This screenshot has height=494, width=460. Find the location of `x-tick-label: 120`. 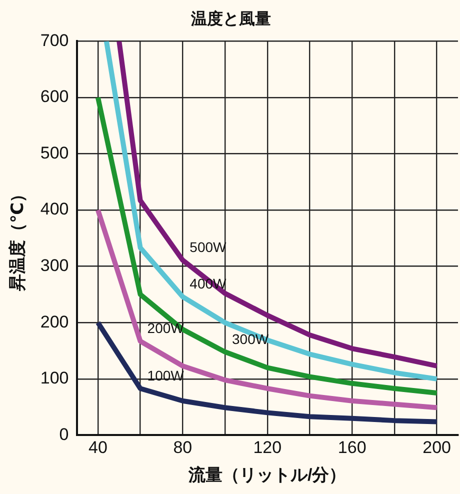

x-tick-label: 120 is located at coordinates (267, 448).